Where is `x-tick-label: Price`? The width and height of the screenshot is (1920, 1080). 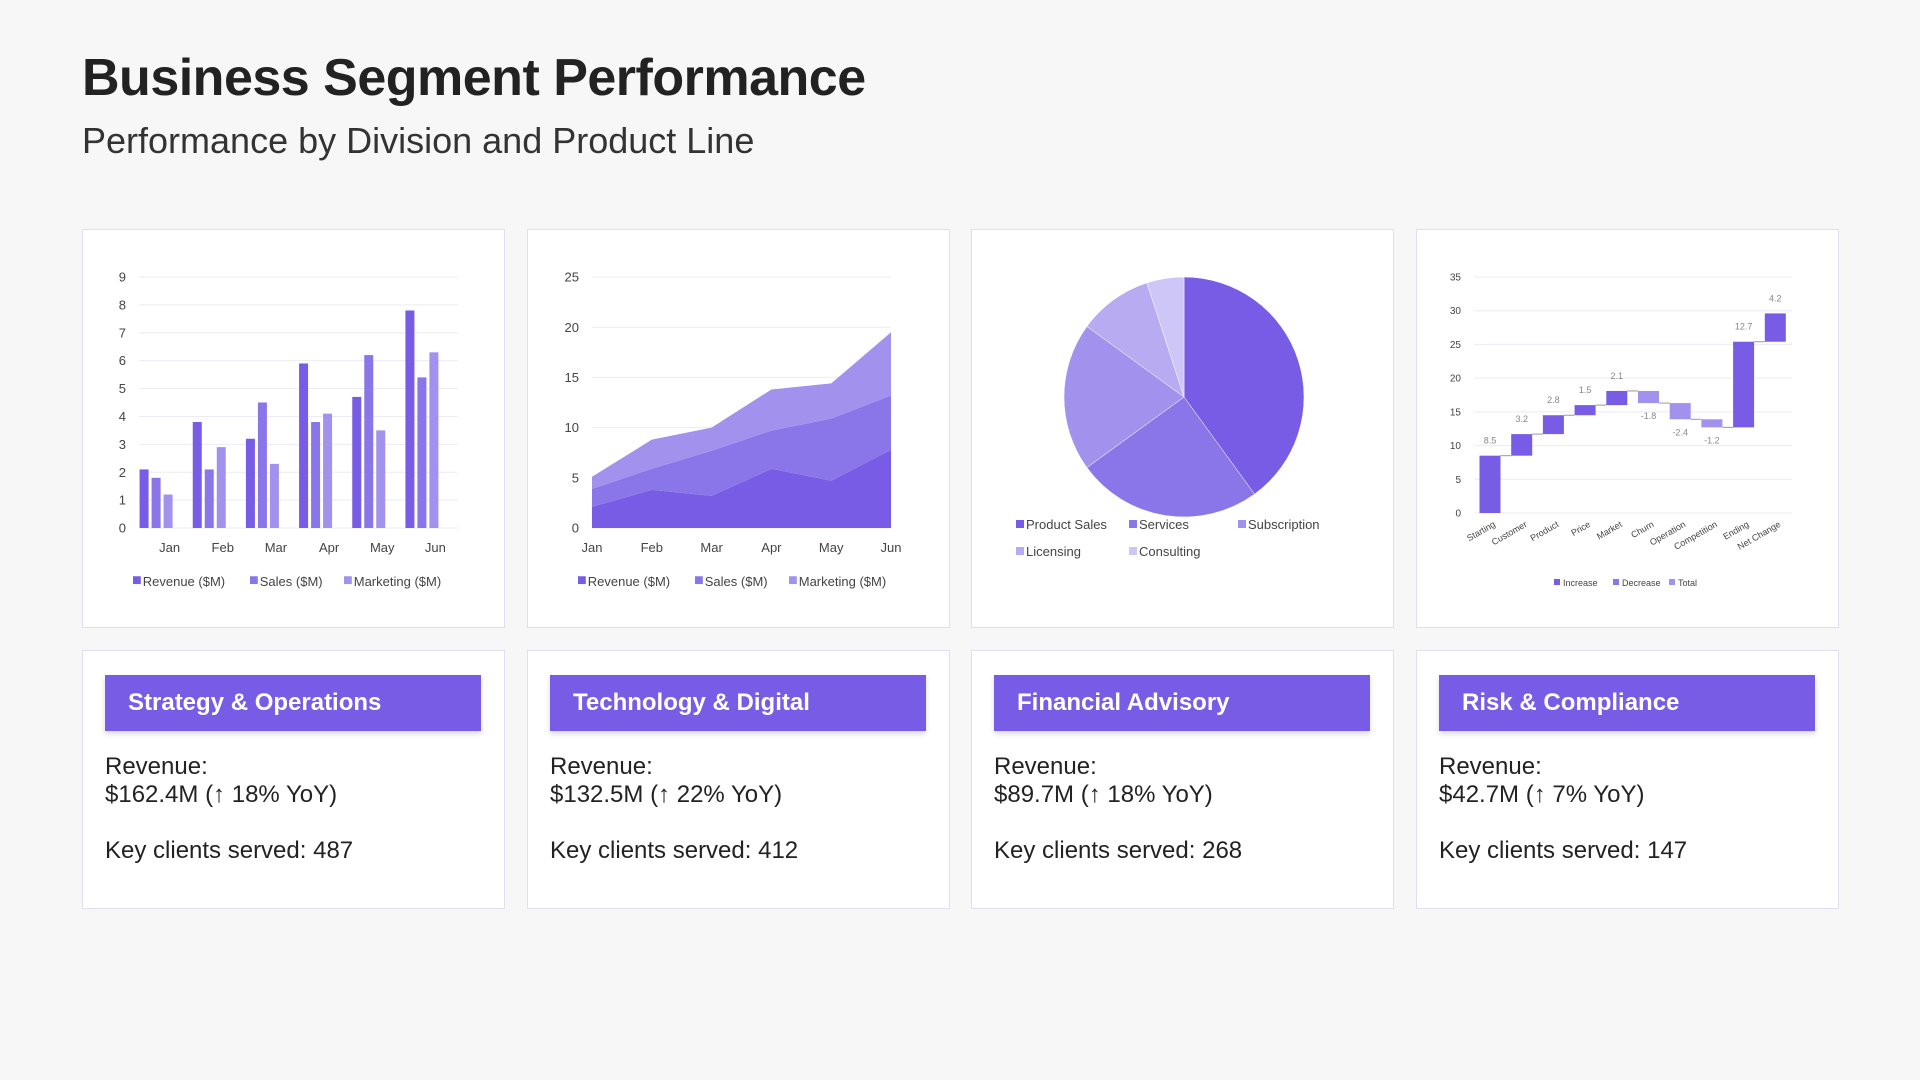
x-tick-label: Price is located at coordinates (1580, 528).